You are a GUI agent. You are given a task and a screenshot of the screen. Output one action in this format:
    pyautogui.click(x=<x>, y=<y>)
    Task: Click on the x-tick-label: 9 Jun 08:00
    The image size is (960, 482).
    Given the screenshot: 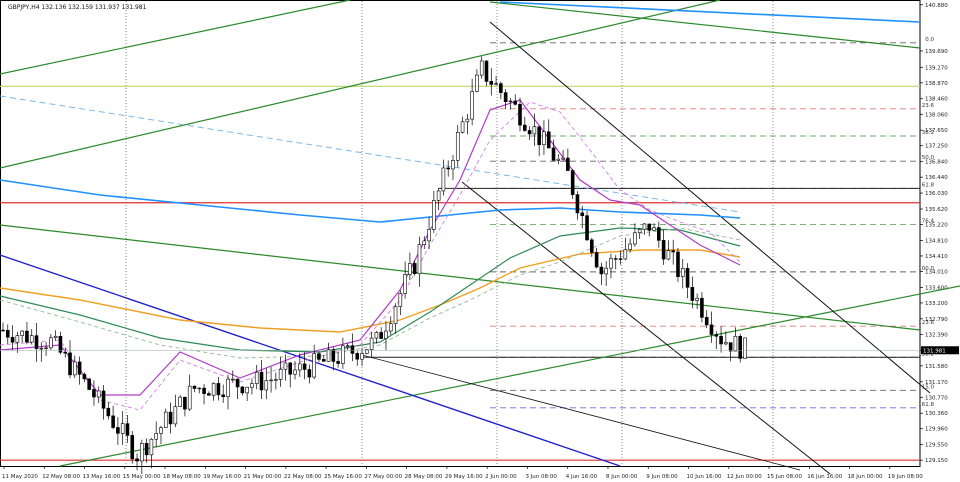 What is the action you would take?
    pyautogui.click(x=662, y=477)
    